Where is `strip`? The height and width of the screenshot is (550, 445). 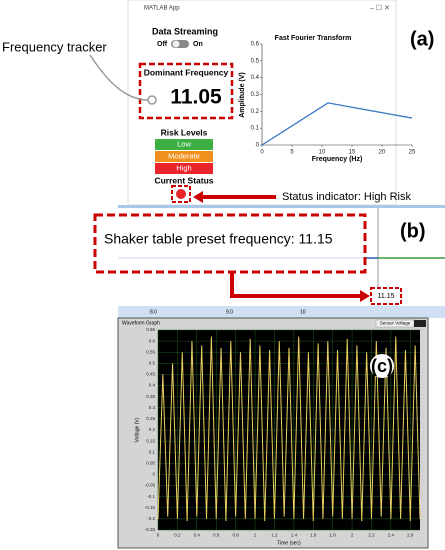 strip is located at coordinates (281, 206).